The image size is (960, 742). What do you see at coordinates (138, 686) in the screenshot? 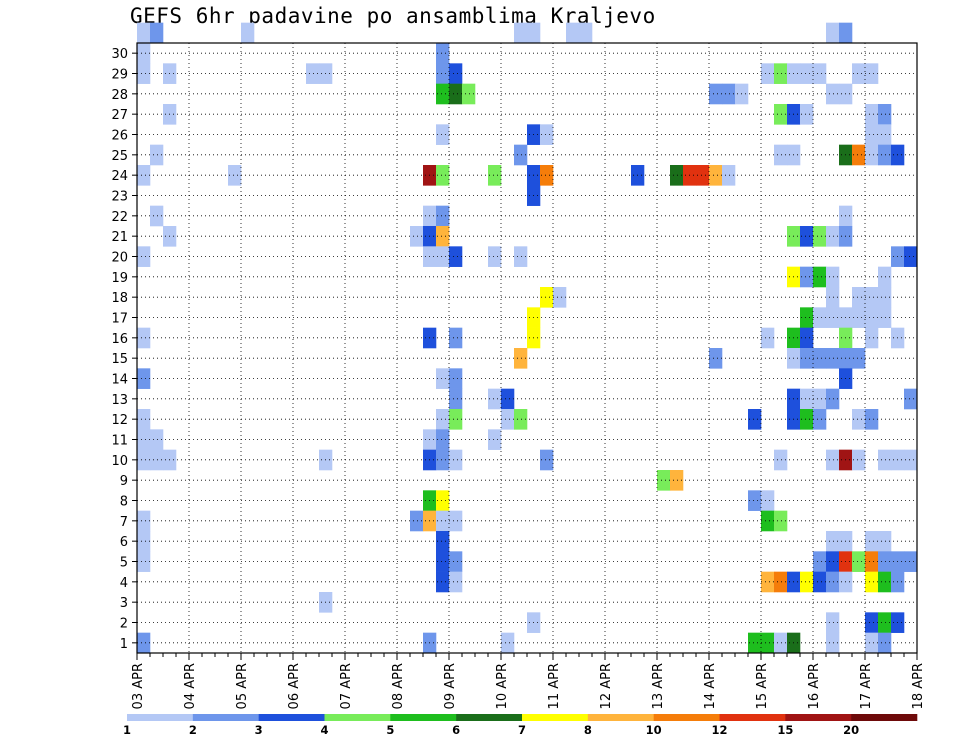
I see `x-tick-label: 03 APR` at bounding box center [138, 686].